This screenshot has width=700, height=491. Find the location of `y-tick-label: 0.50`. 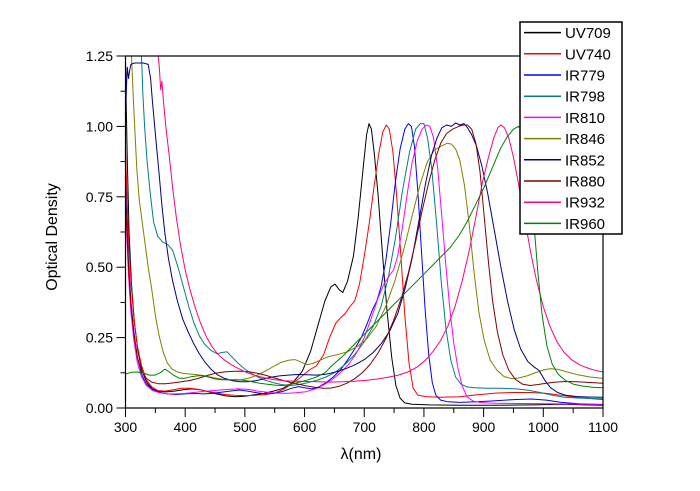

y-tick-label: 0.50 is located at coordinates (99, 267).